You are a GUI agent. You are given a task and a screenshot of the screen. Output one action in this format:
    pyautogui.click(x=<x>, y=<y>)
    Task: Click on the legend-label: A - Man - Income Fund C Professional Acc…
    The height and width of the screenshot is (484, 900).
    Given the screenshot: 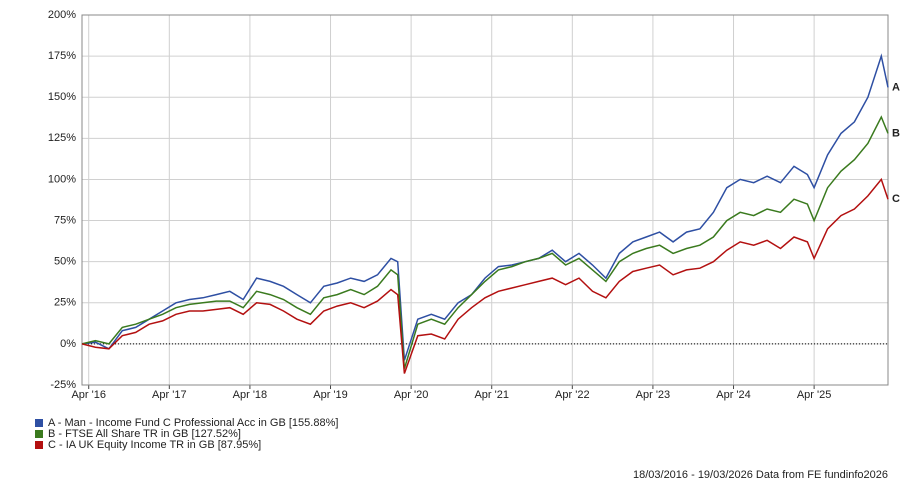 What is the action you would take?
    pyautogui.click(x=193, y=423)
    